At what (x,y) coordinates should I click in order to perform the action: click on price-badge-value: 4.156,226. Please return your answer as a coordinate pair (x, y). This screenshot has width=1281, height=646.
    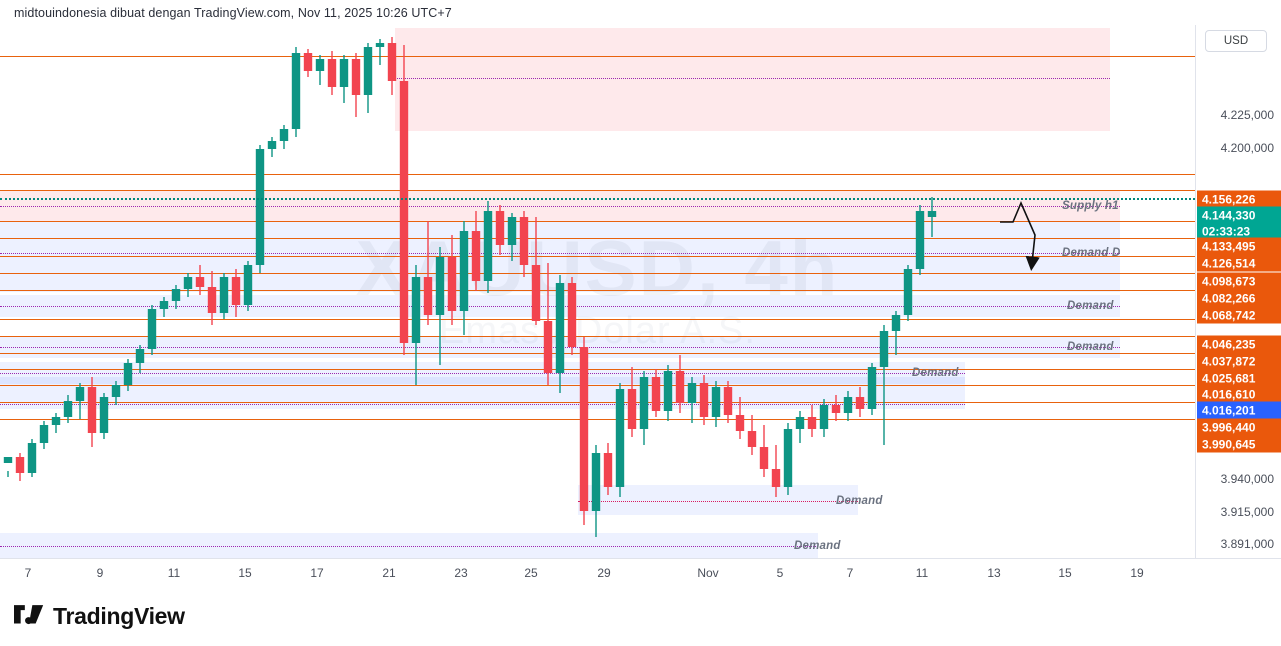
    Looking at the image, I should click on (1229, 199).